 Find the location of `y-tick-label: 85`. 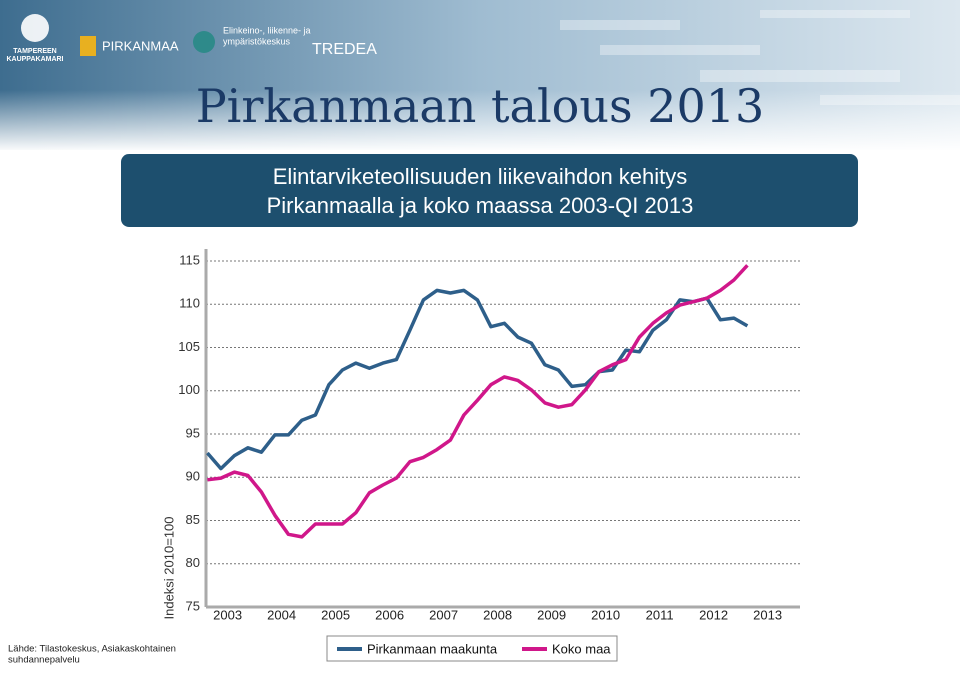

y-tick-label: 85 is located at coordinates (193, 519).